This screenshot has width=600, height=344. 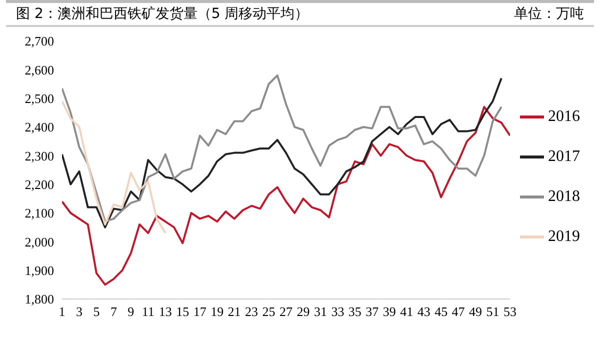 I want to click on x-tick-label: 43, so click(x=423, y=312).